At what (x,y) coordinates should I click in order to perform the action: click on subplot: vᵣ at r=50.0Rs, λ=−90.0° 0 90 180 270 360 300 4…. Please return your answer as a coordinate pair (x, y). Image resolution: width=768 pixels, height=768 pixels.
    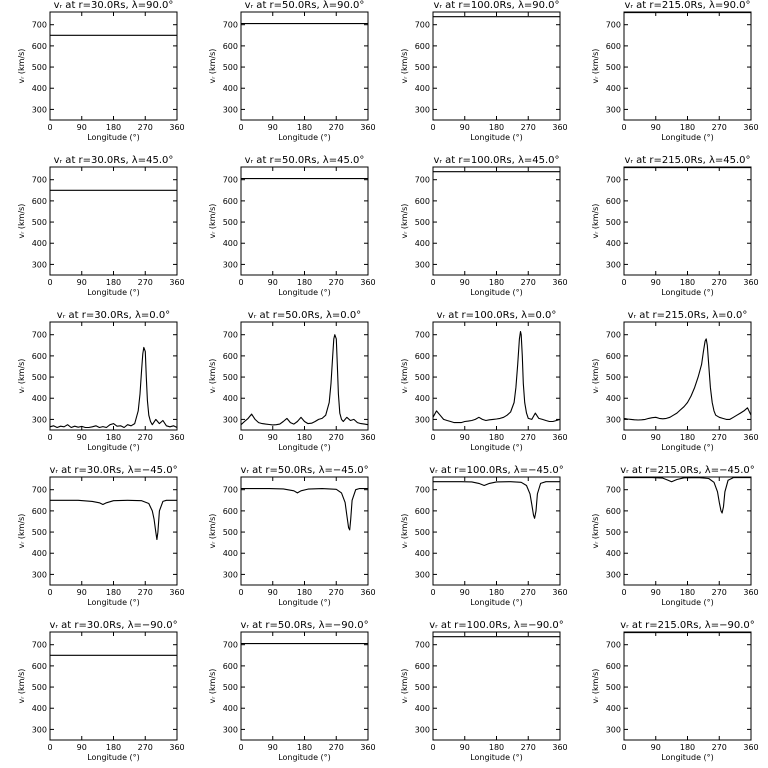
    Looking at the image, I should click on (292, 691).